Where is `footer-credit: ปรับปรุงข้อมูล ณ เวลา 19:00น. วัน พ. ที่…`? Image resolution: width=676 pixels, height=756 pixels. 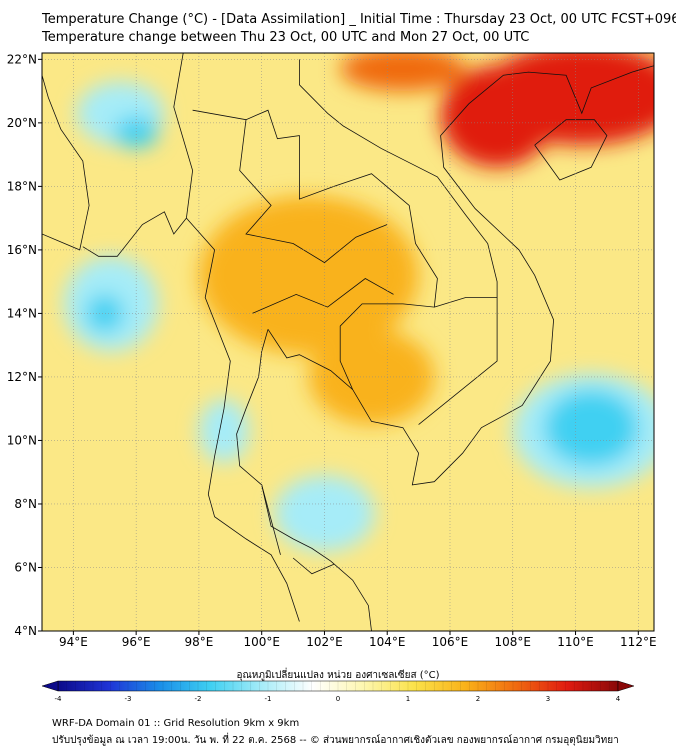
footer-credit: ปรับปรุงข้อมูล ณ เวลา 19:00น. วัน พ. ที่… is located at coordinates (335, 740).